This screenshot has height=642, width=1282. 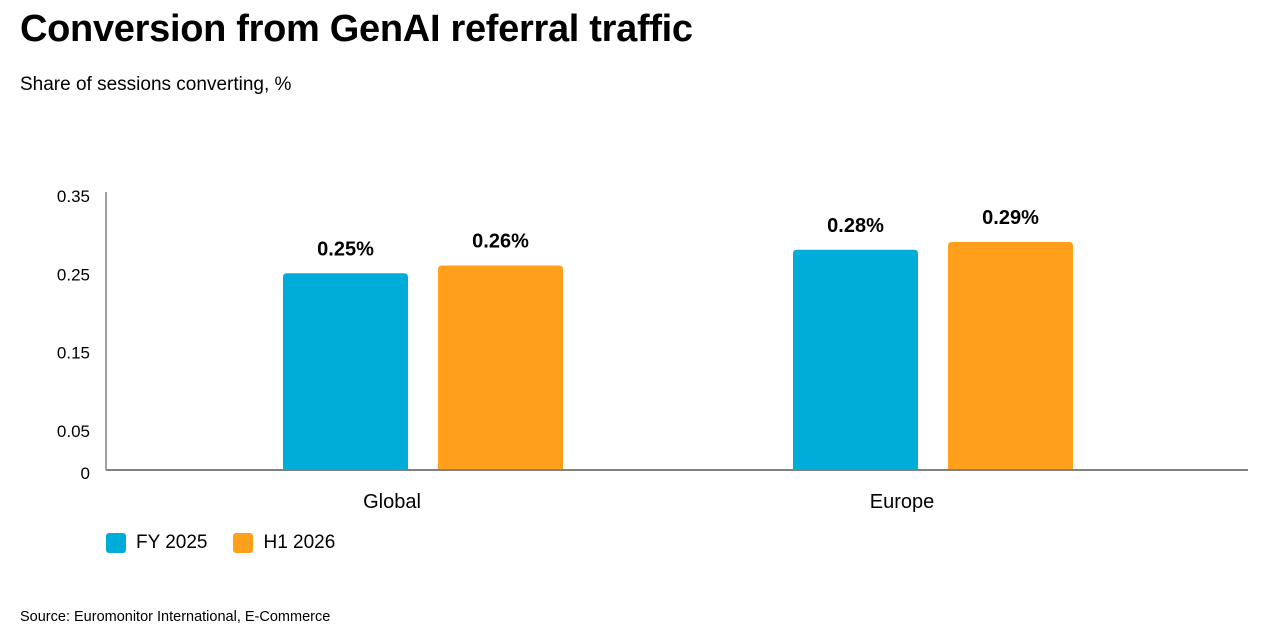 What do you see at coordinates (356, 29) in the screenshot?
I see `chart-title: Conversion from GenAI referral traffic` at bounding box center [356, 29].